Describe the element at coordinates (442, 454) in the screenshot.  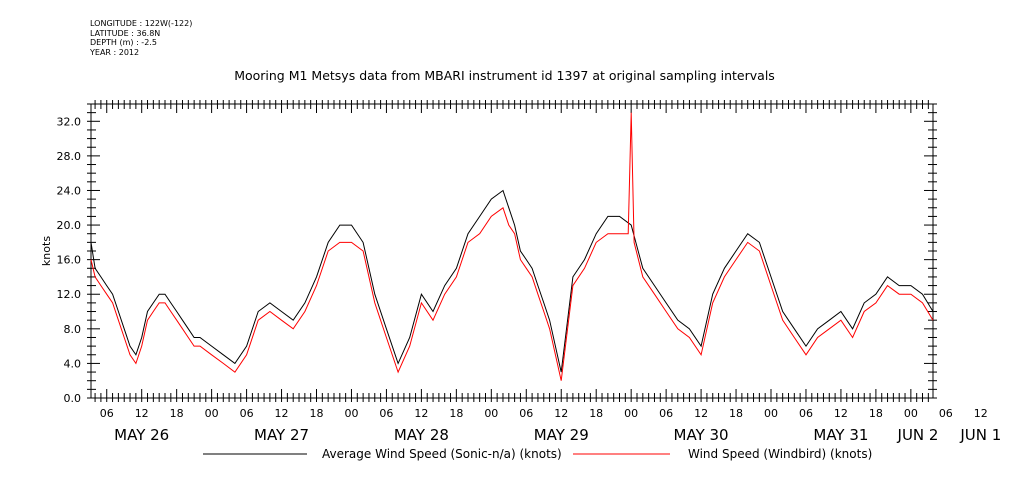
I see `legend-label: Average Wind Speed (Sonic-n/a) (knots)` at that location.